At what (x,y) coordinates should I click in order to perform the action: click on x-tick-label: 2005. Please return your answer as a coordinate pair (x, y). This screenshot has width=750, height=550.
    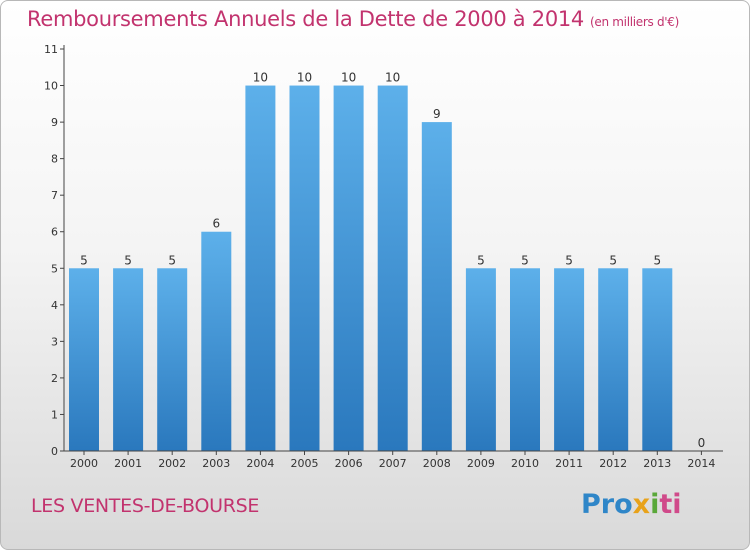
    Looking at the image, I should click on (305, 463).